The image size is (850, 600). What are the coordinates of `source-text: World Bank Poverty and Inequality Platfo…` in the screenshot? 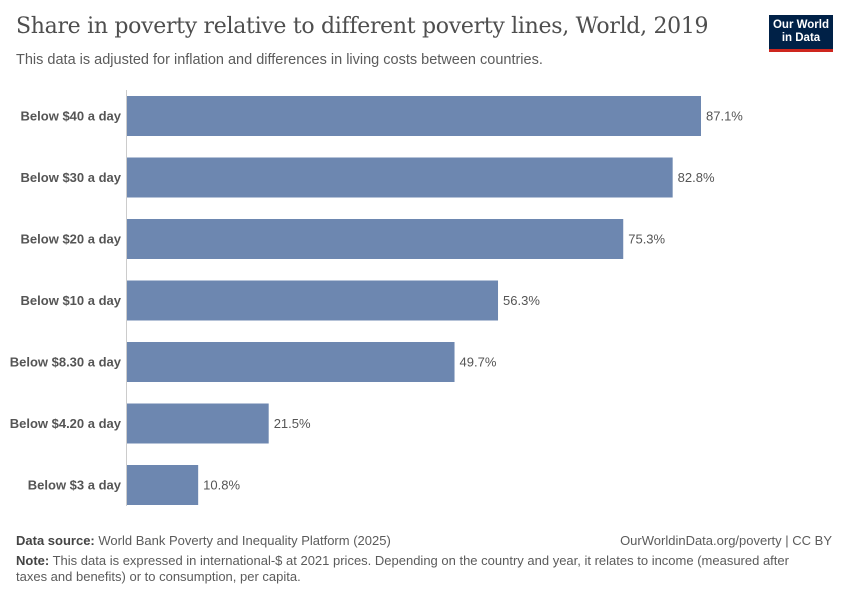 It's located at (244, 540).